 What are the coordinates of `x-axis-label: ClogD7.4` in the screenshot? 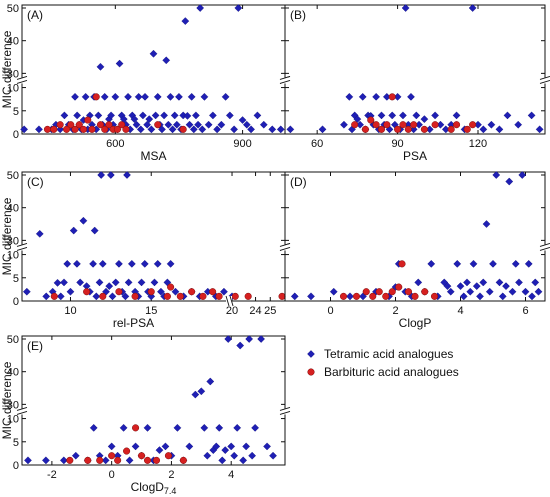 It's located at (154, 488).